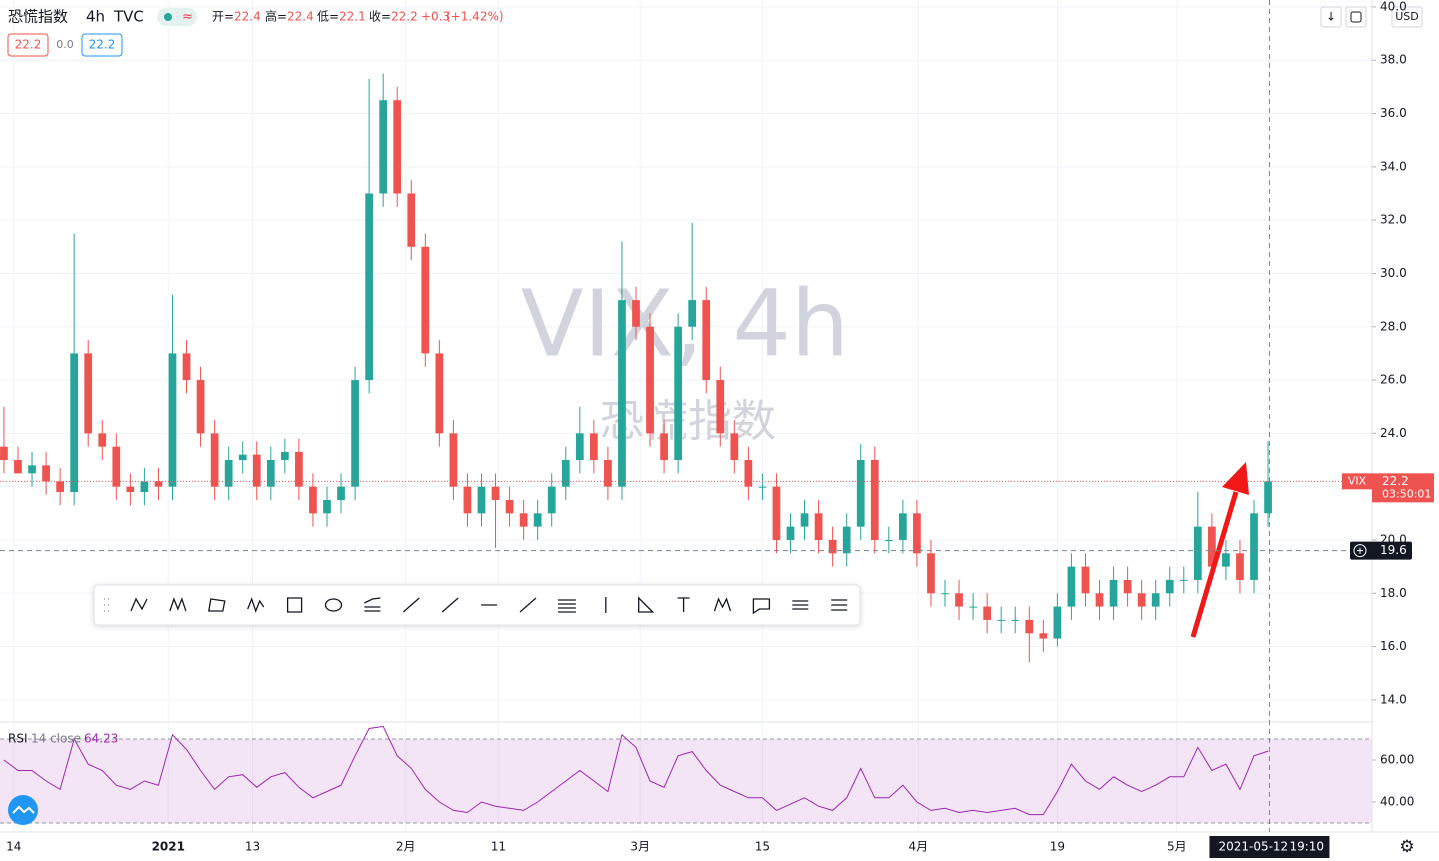 This screenshot has height=861, width=1439. What do you see at coordinates (404, 17) in the screenshot?
I see `close-value: 22.2` at bounding box center [404, 17].